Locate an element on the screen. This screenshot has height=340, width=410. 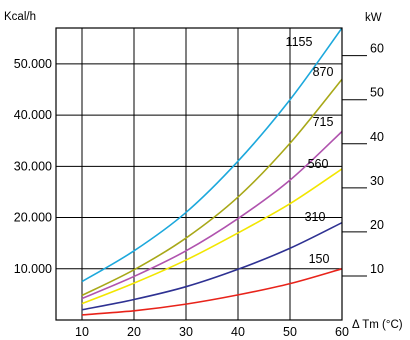
right-tick-label: 10 is located at coordinates (377, 269).